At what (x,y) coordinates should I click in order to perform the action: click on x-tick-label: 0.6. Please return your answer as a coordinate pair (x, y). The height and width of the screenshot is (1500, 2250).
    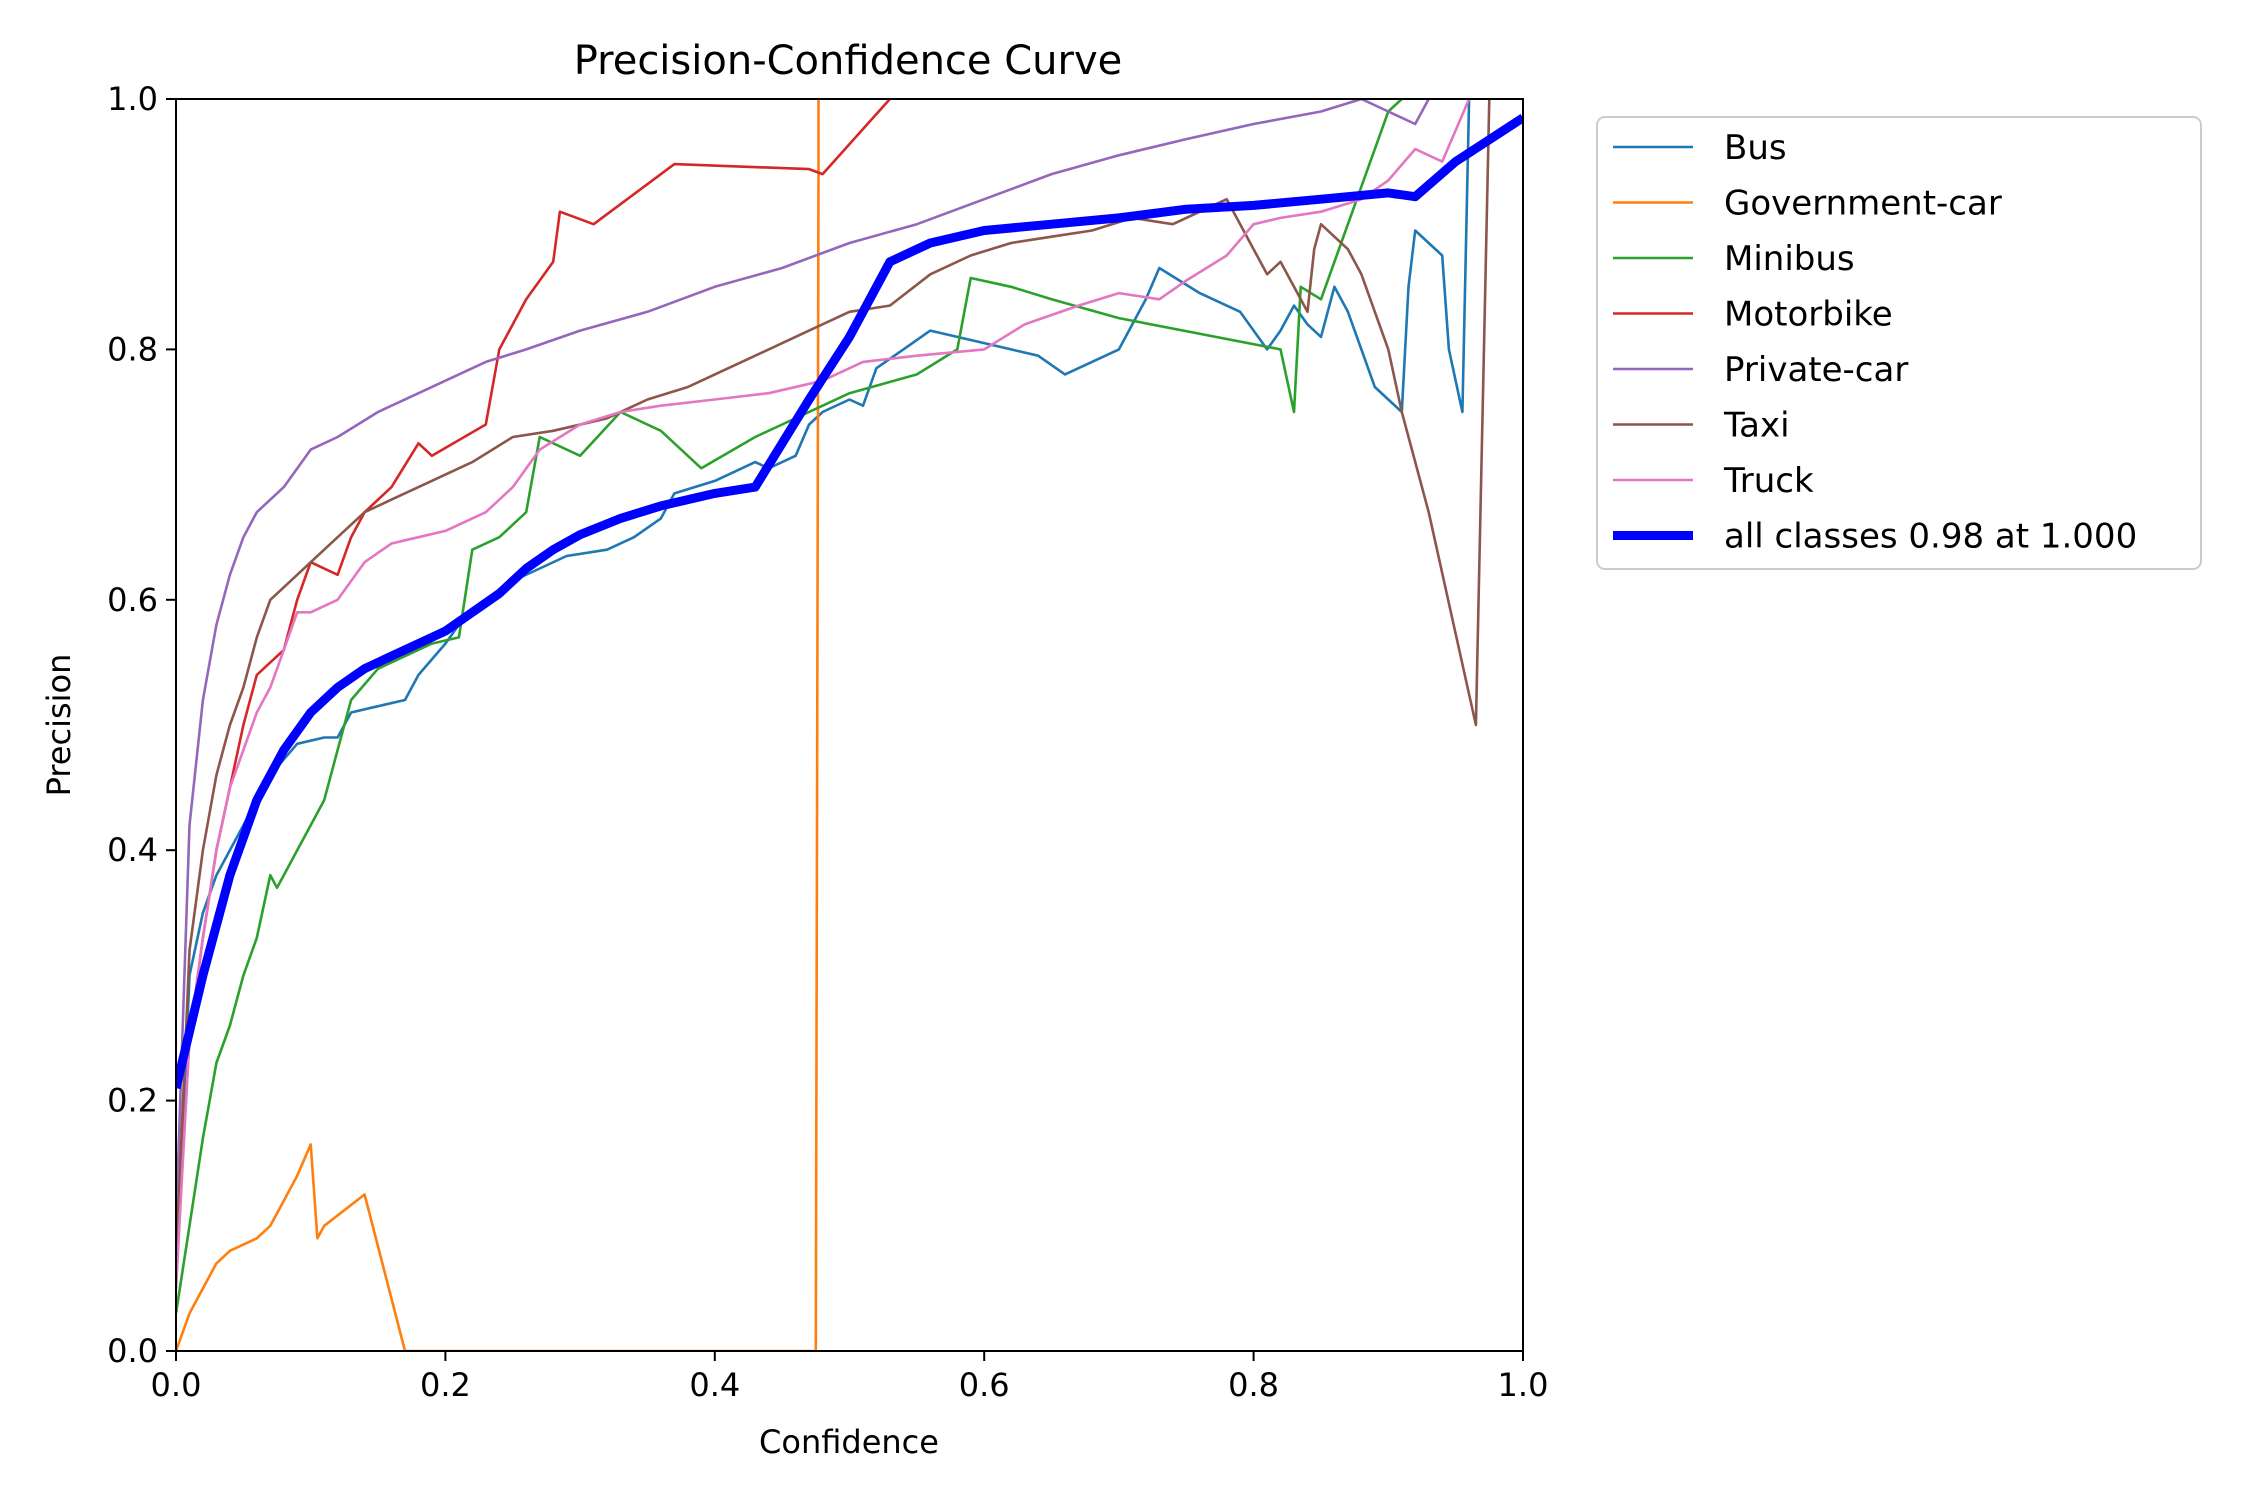
    Looking at the image, I should click on (984, 1385).